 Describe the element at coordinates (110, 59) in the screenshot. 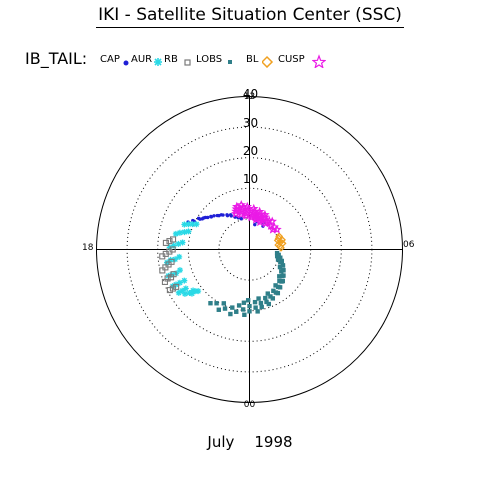

I see `legend-label-cap: CAP` at that location.